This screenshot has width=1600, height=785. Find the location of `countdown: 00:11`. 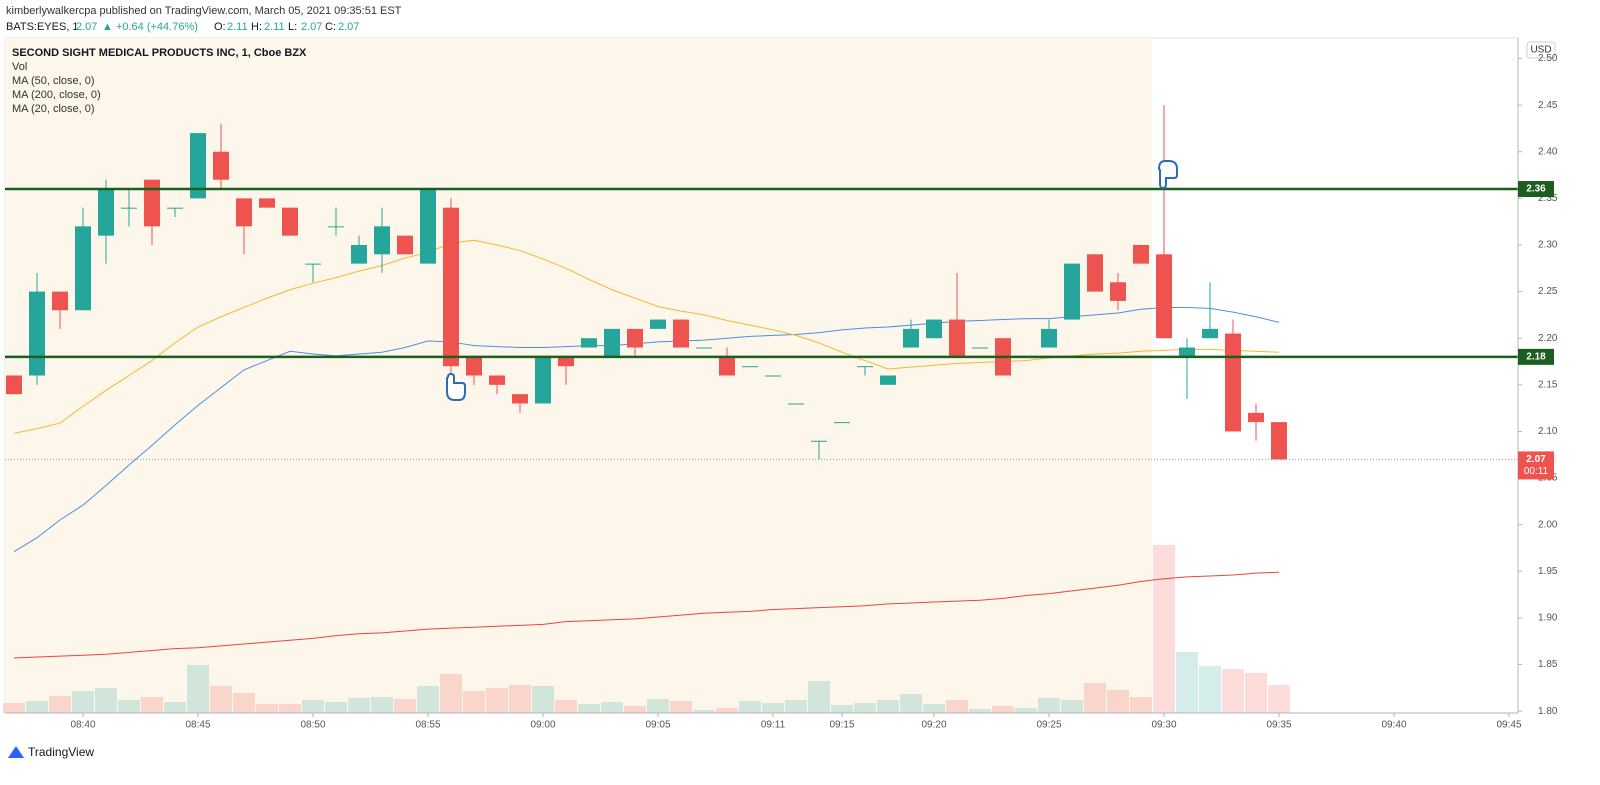

countdown: 00:11 is located at coordinates (1536, 471).